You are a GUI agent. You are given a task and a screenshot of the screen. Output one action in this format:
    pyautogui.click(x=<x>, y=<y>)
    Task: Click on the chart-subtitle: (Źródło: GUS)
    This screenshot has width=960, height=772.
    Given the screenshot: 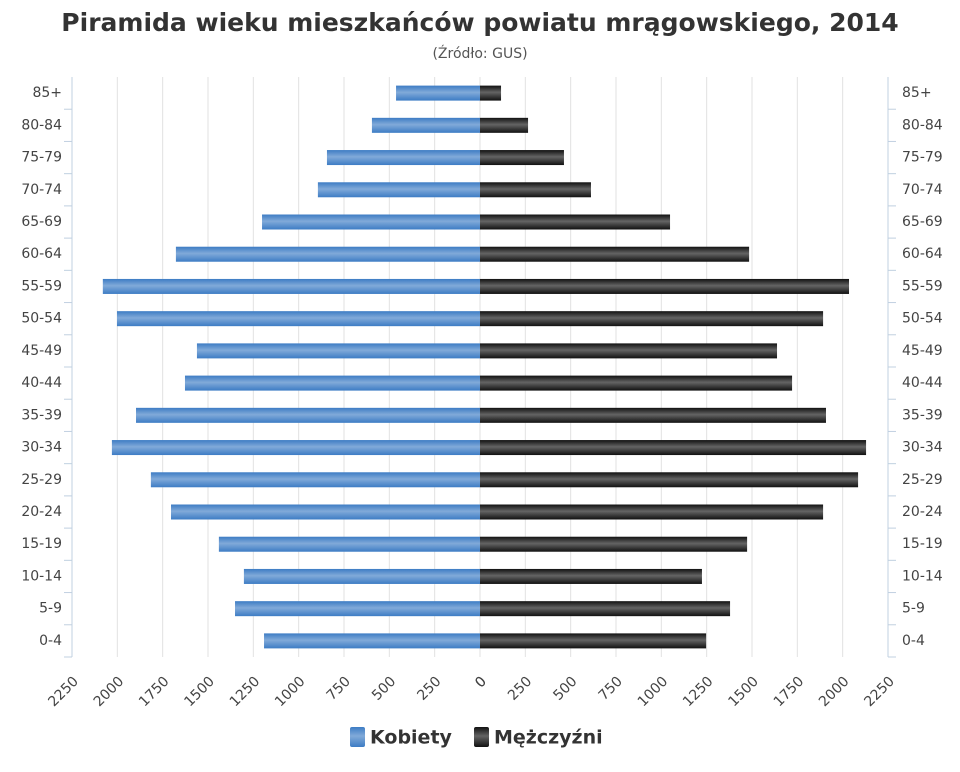 What is the action you would take?
    pyautogui.click(x=479, y=53)
    